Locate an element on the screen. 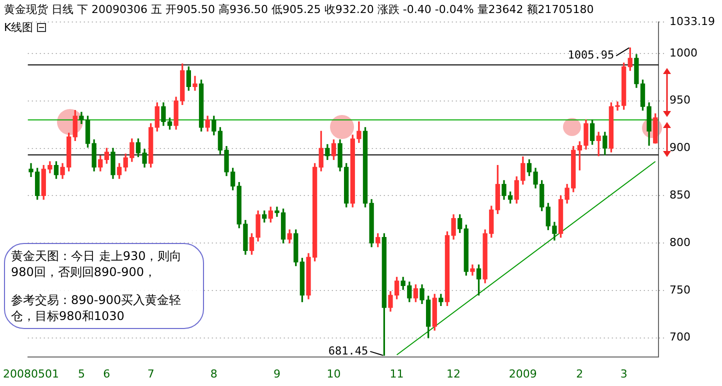 The height and width of the screenshot is (386, 722). y-tick-label: 1033.19 is located at coordinates (693, 21).